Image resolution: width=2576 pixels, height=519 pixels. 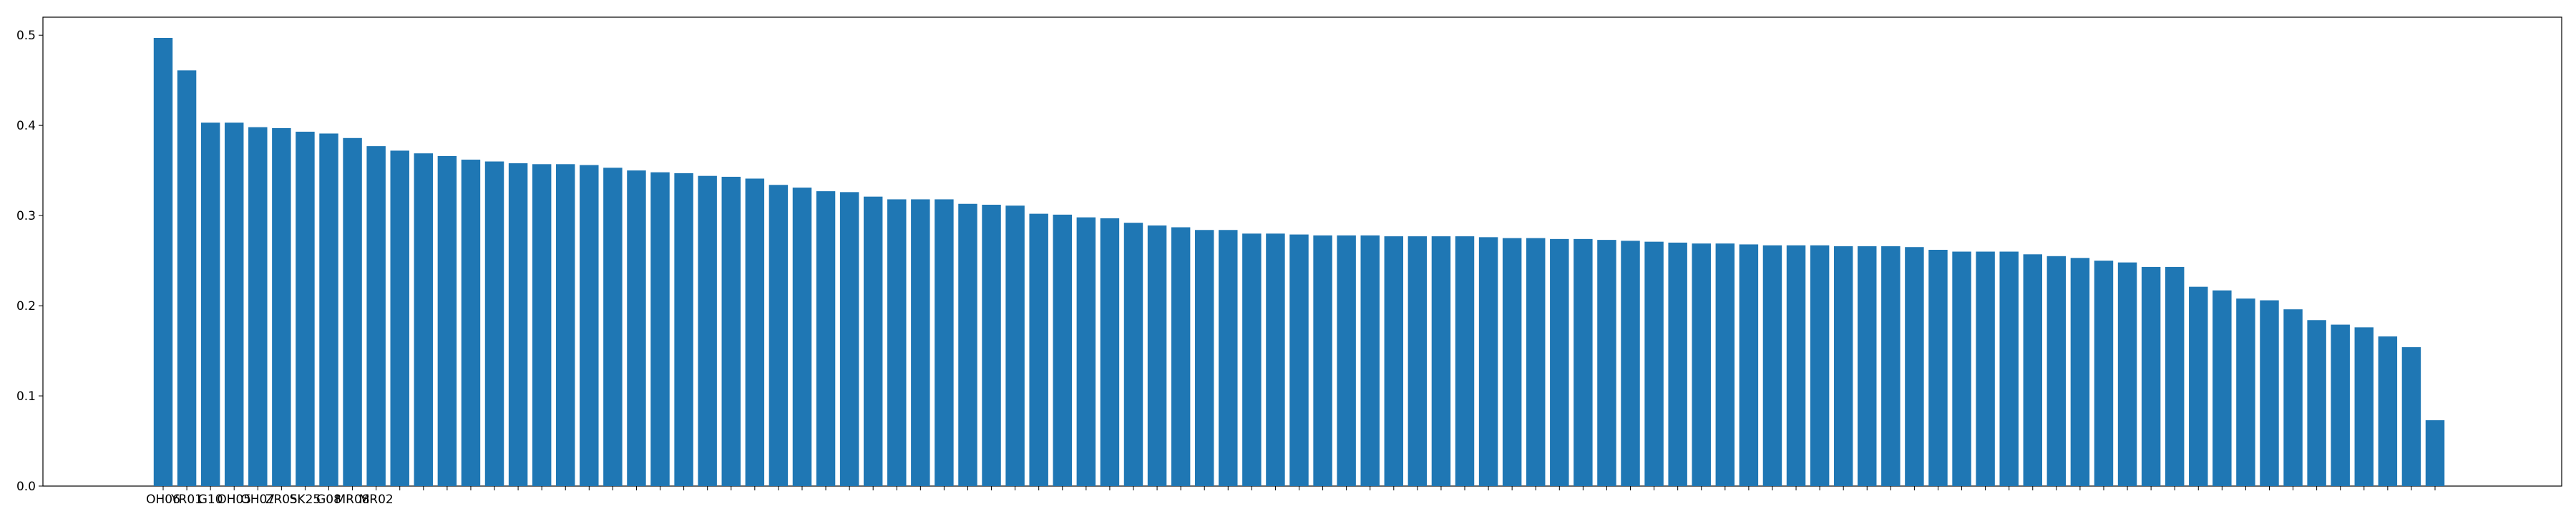 What do you see at coordinates (26, 36) in the screenshot?
I see `y-tick-label: 0.5` at bounding box center [26, 36].